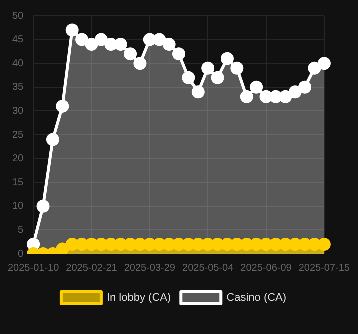 This screenshot has height=334, width=358. Describe the element at coordinates (18, 135) in the screenshot. I see `y-tick-label: 25` at that location.